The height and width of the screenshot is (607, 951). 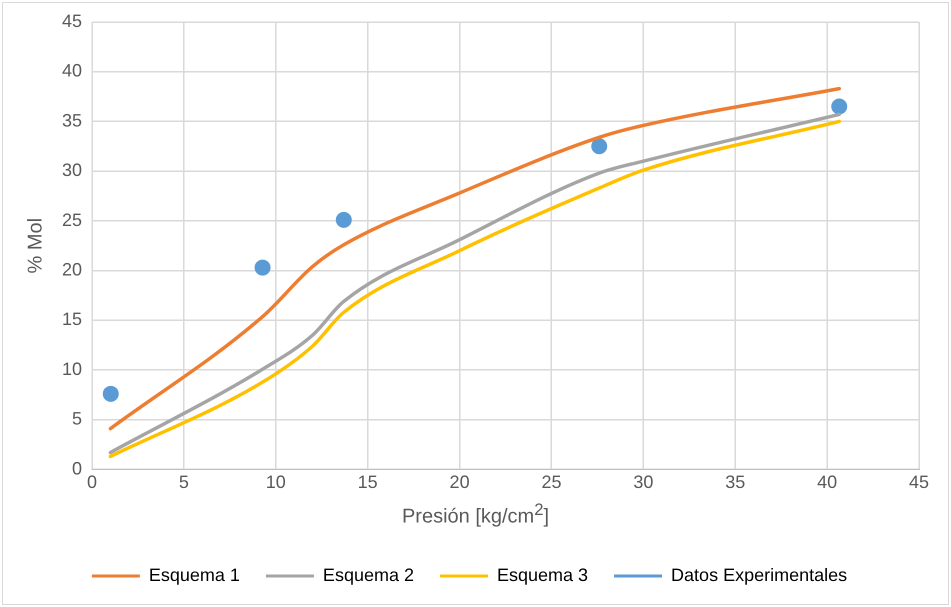 I want to click on y-tick-label: 0, so click(x=77, y=468).